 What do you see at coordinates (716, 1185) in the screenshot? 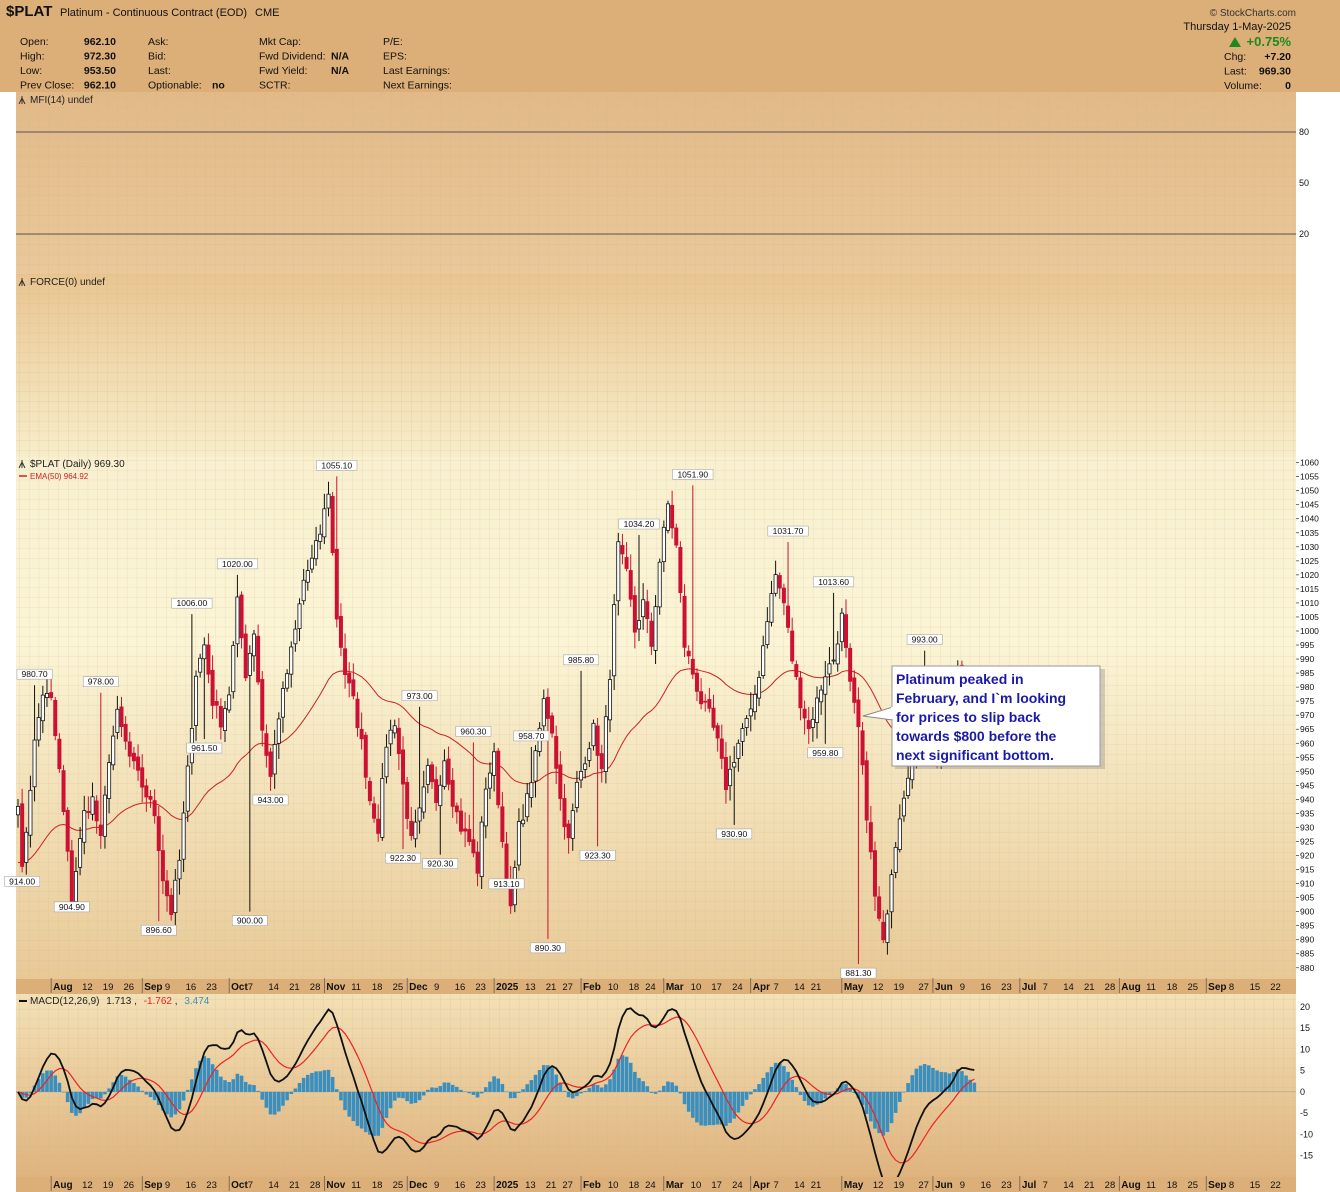
I see `x-bottom-label-31: 17` at bounding box center [716, 1185].